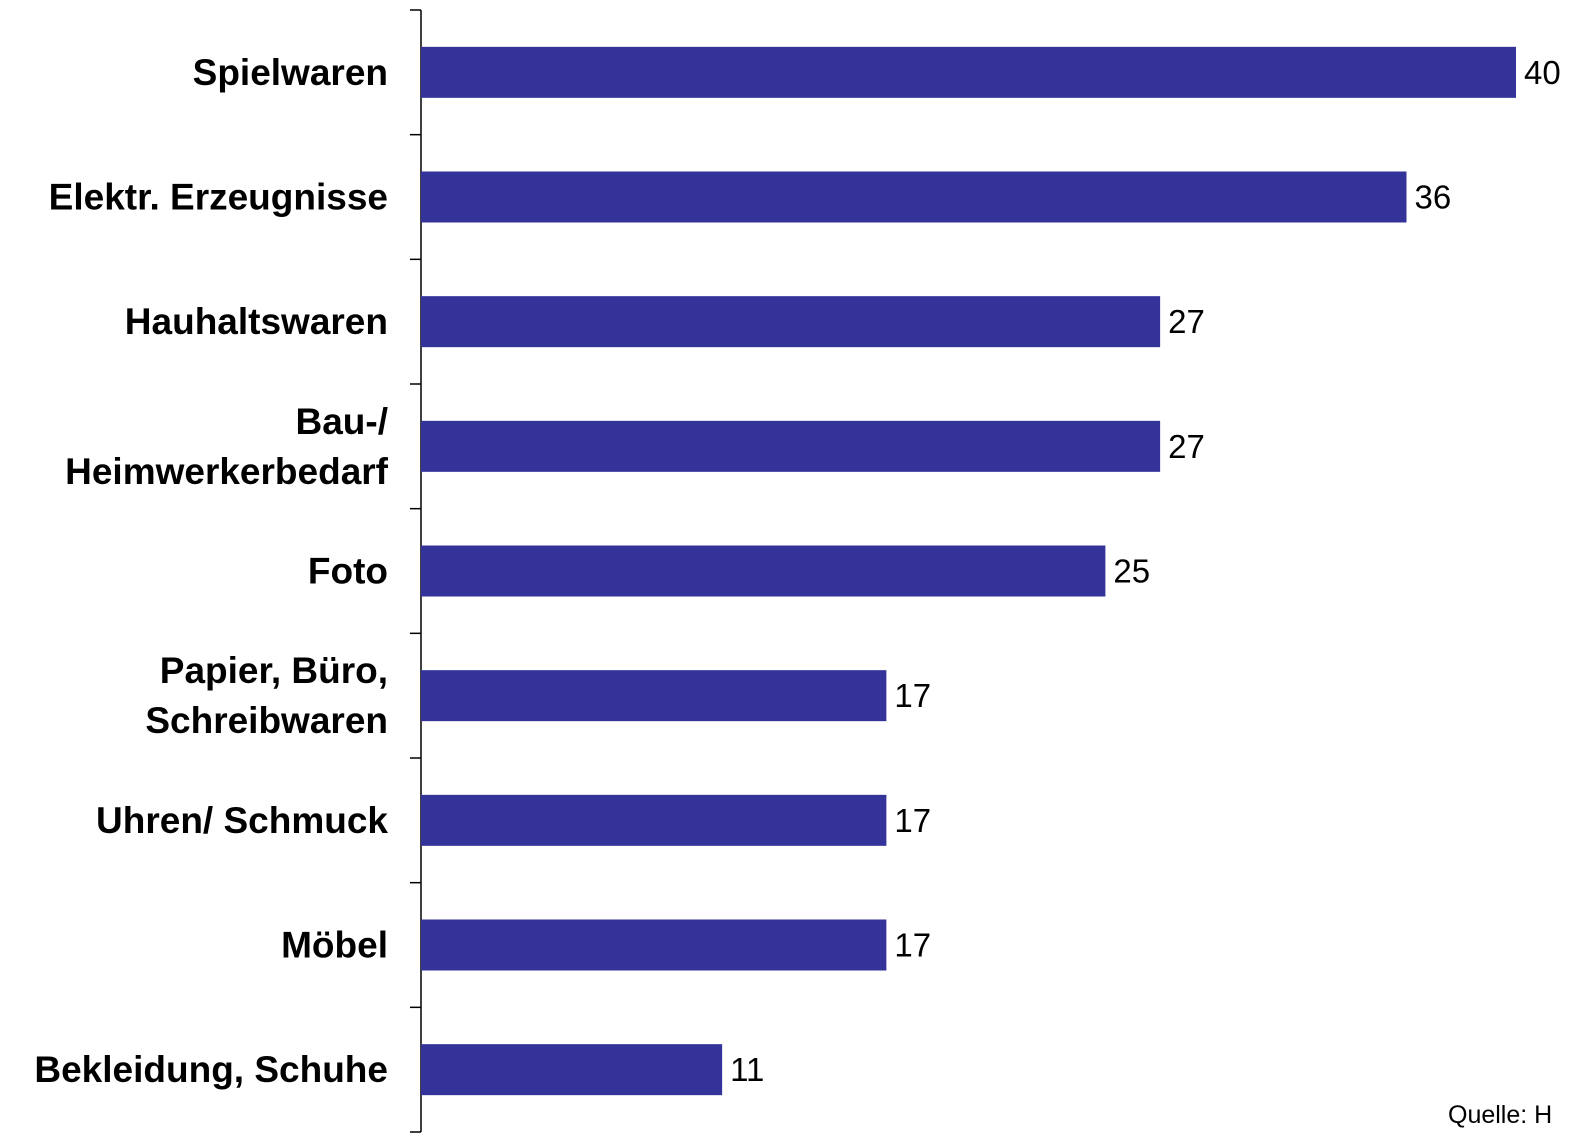 The width and height of the screenshot is (1594, 1148). I want to click on category-label: Möbel, so click(334, 945).